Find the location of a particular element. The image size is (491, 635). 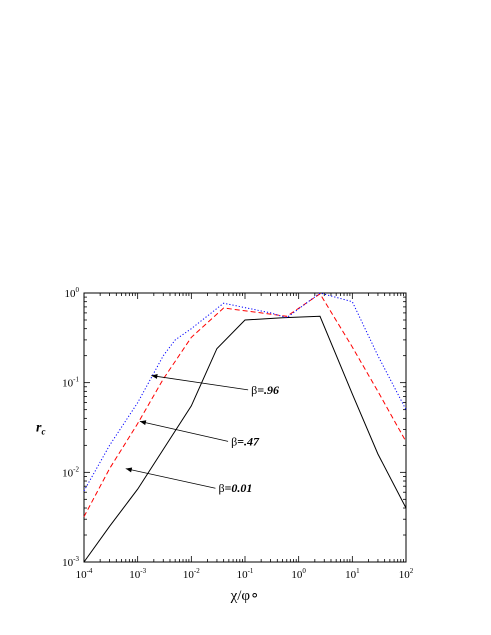

y-axis-label: rc is located at coordinates (40, 429).